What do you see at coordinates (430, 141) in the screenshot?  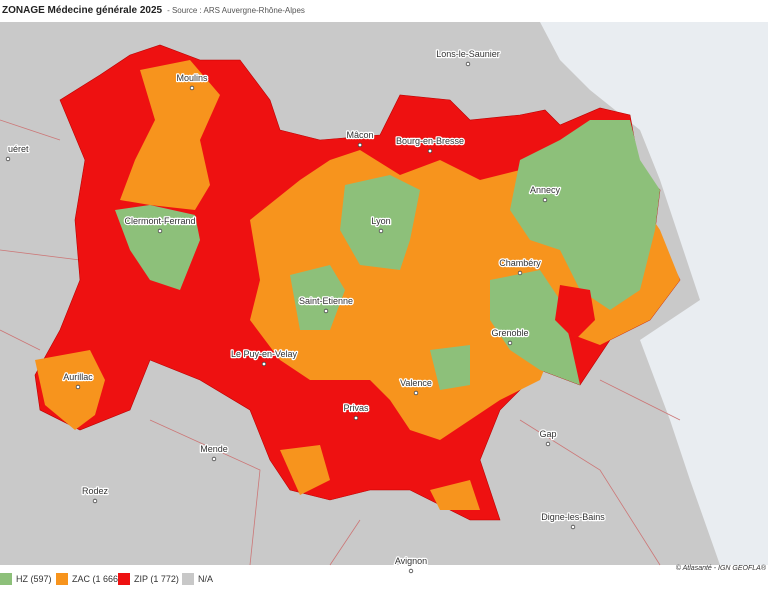 I see `city-label: Bourg-en-Bresse` at bounding box center [430, 141].